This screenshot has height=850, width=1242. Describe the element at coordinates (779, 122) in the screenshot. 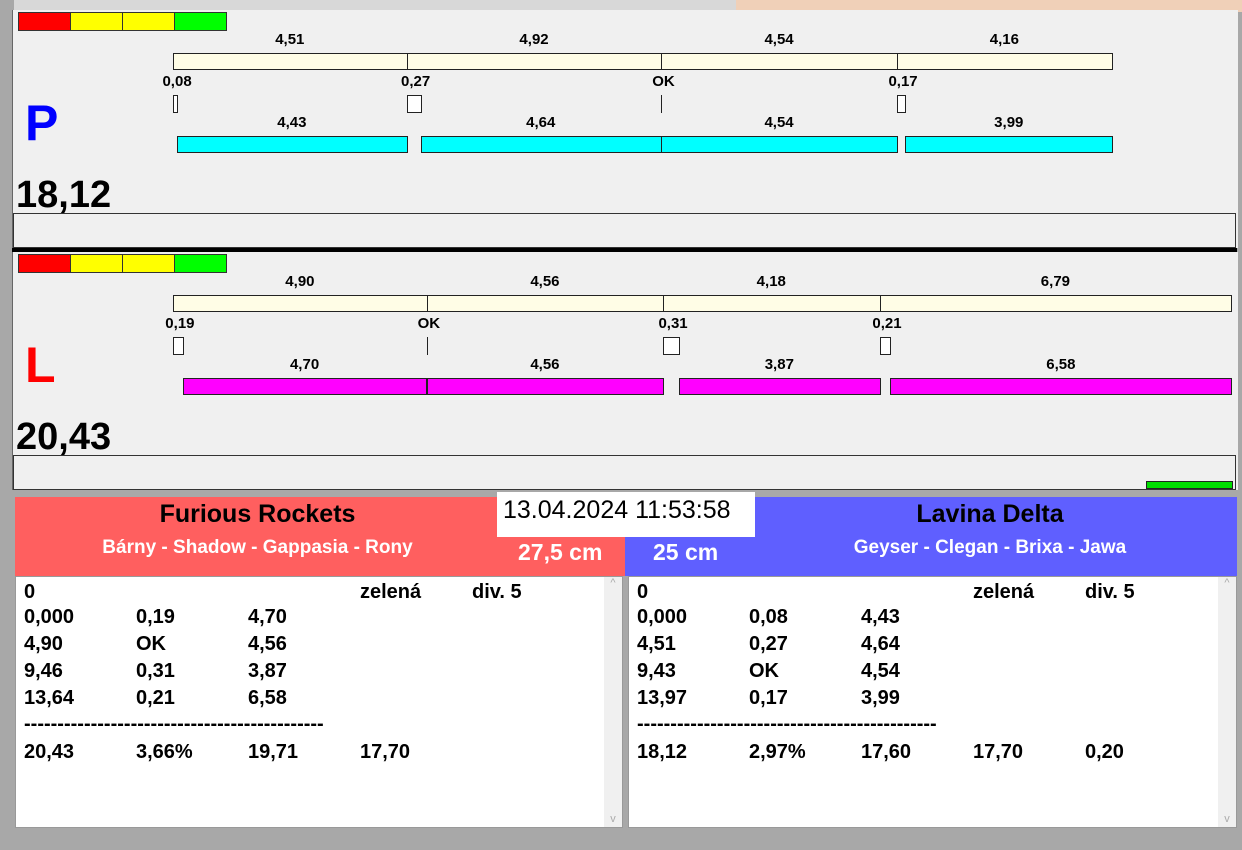

I see `bottom-segment-label: 4,54` at that location.